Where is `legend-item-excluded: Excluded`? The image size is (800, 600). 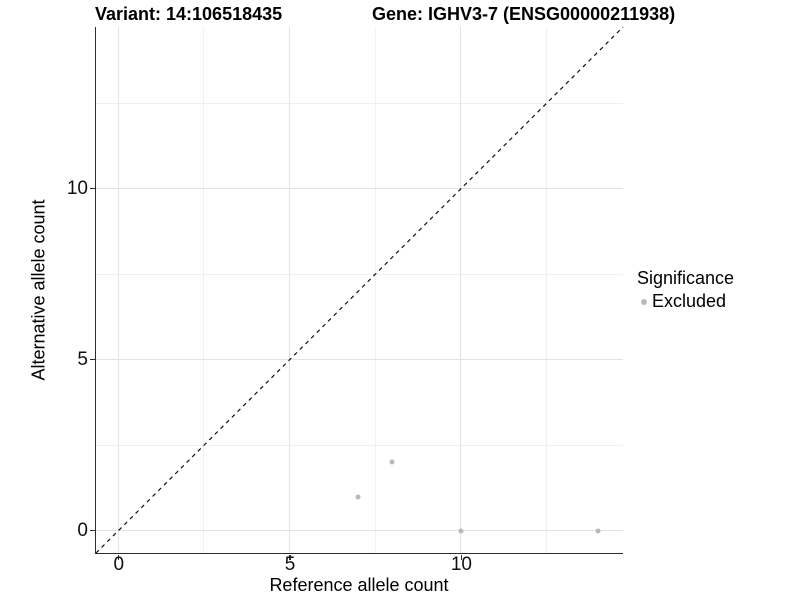
legend-item-excluded: Excluded is located at coordinates (685, 301).